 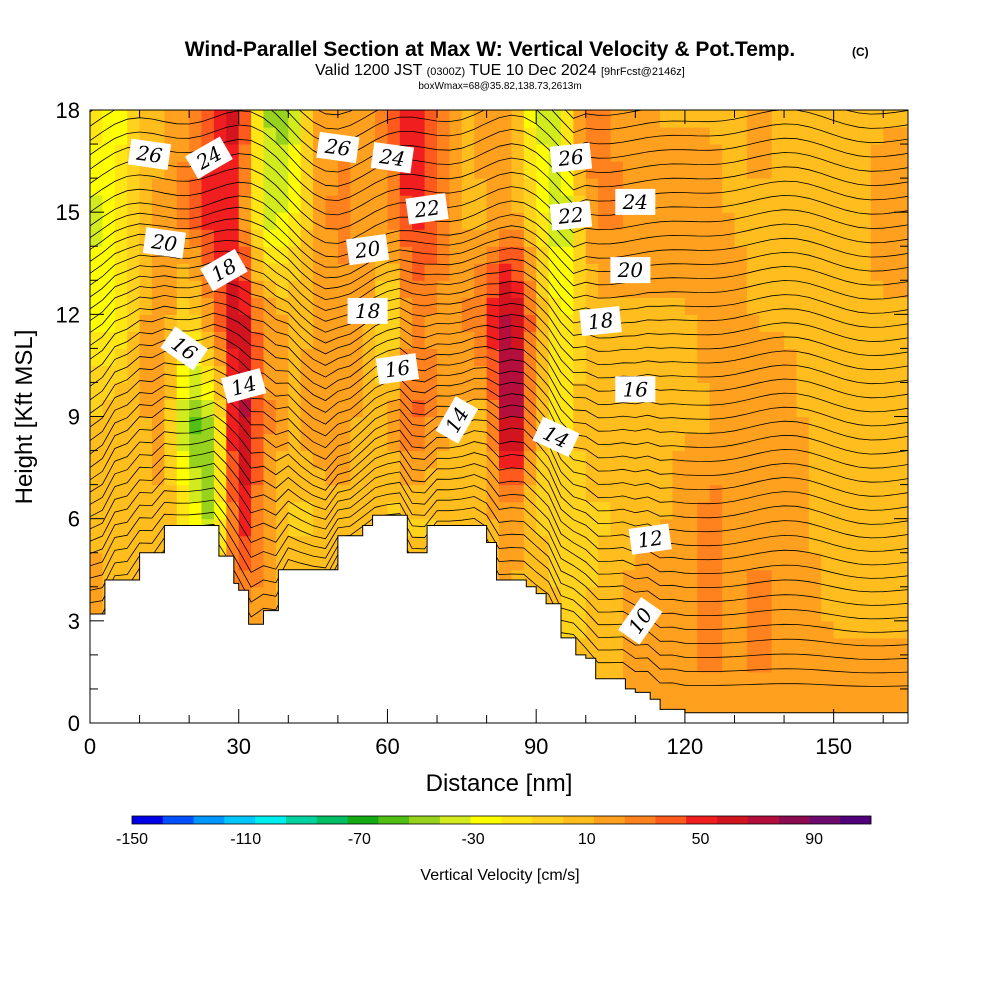 I want to click on x-axis-label: Distance [nm], so click(x=499, y=783).